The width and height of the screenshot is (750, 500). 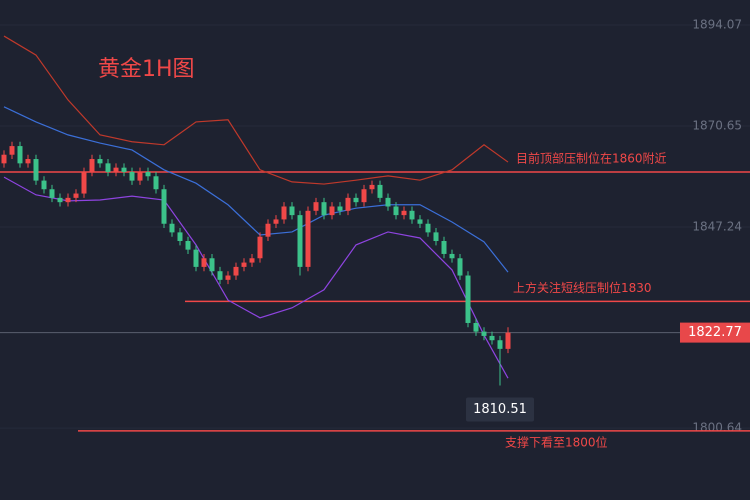 I want to click on current-price-label: 1822.77, so click(x=715, y=332).